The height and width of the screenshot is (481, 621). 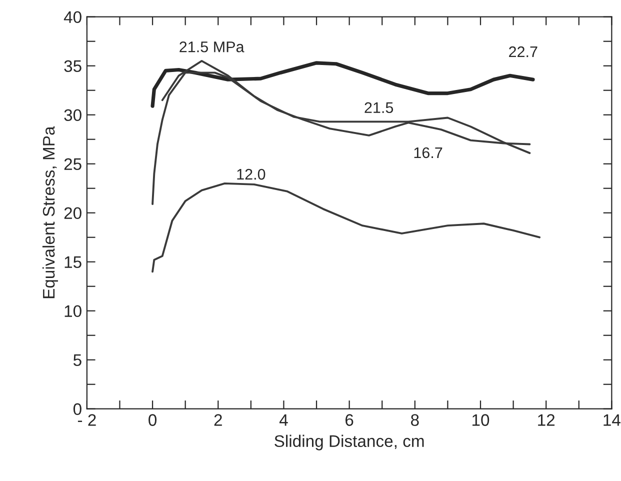 I want to click on x-tick-label: 6, so click(x=350, y=420).